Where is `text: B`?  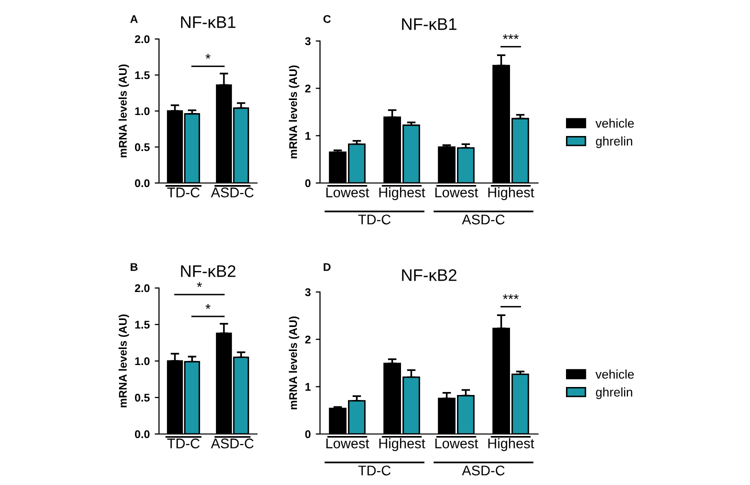 text: B is located at coordinates (134, 267).